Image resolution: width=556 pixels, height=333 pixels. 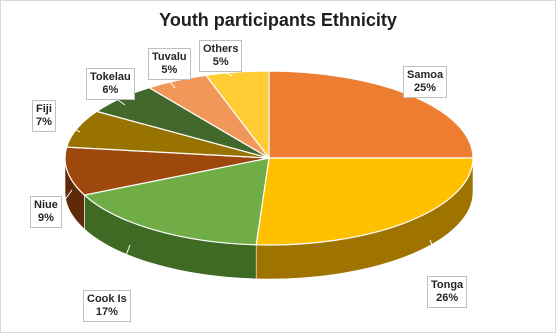 I want to click on data-label-category: Tuvalu, so click(x=169, y=57).